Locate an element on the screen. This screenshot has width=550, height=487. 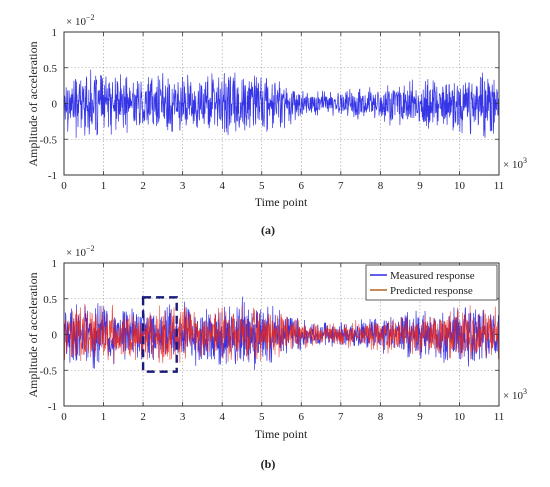
y-tick-label-a-1: 0.5 is located at coordinates (50, 69).